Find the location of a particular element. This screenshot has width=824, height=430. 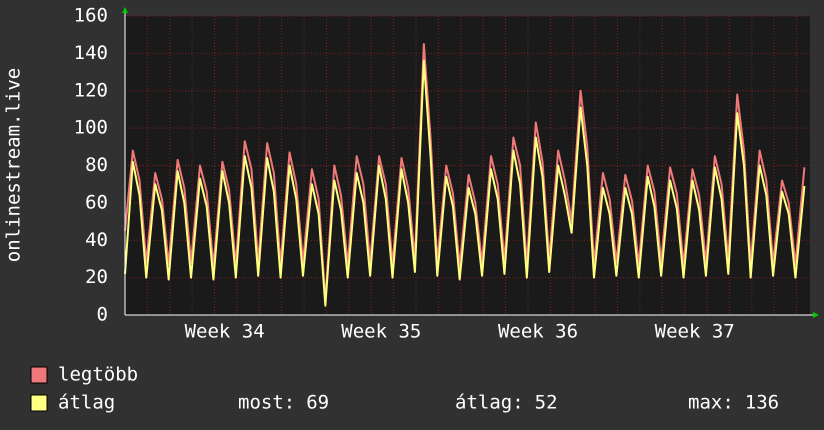

y-tick-label: 140 is located at coordinates (91, 53).